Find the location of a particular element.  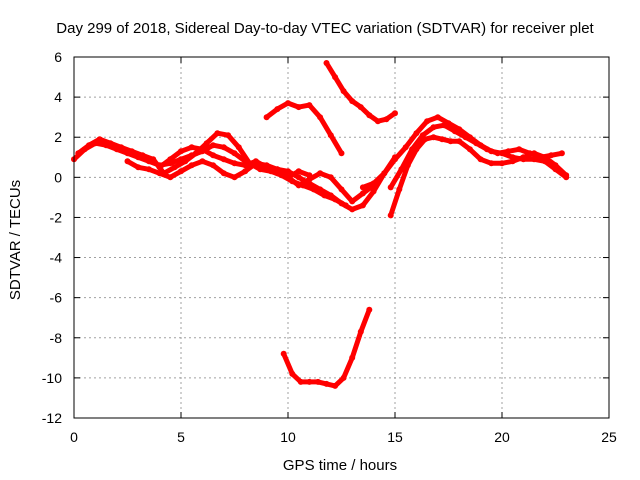

y-tick-label: -6 is located at coordinates (56, 298).